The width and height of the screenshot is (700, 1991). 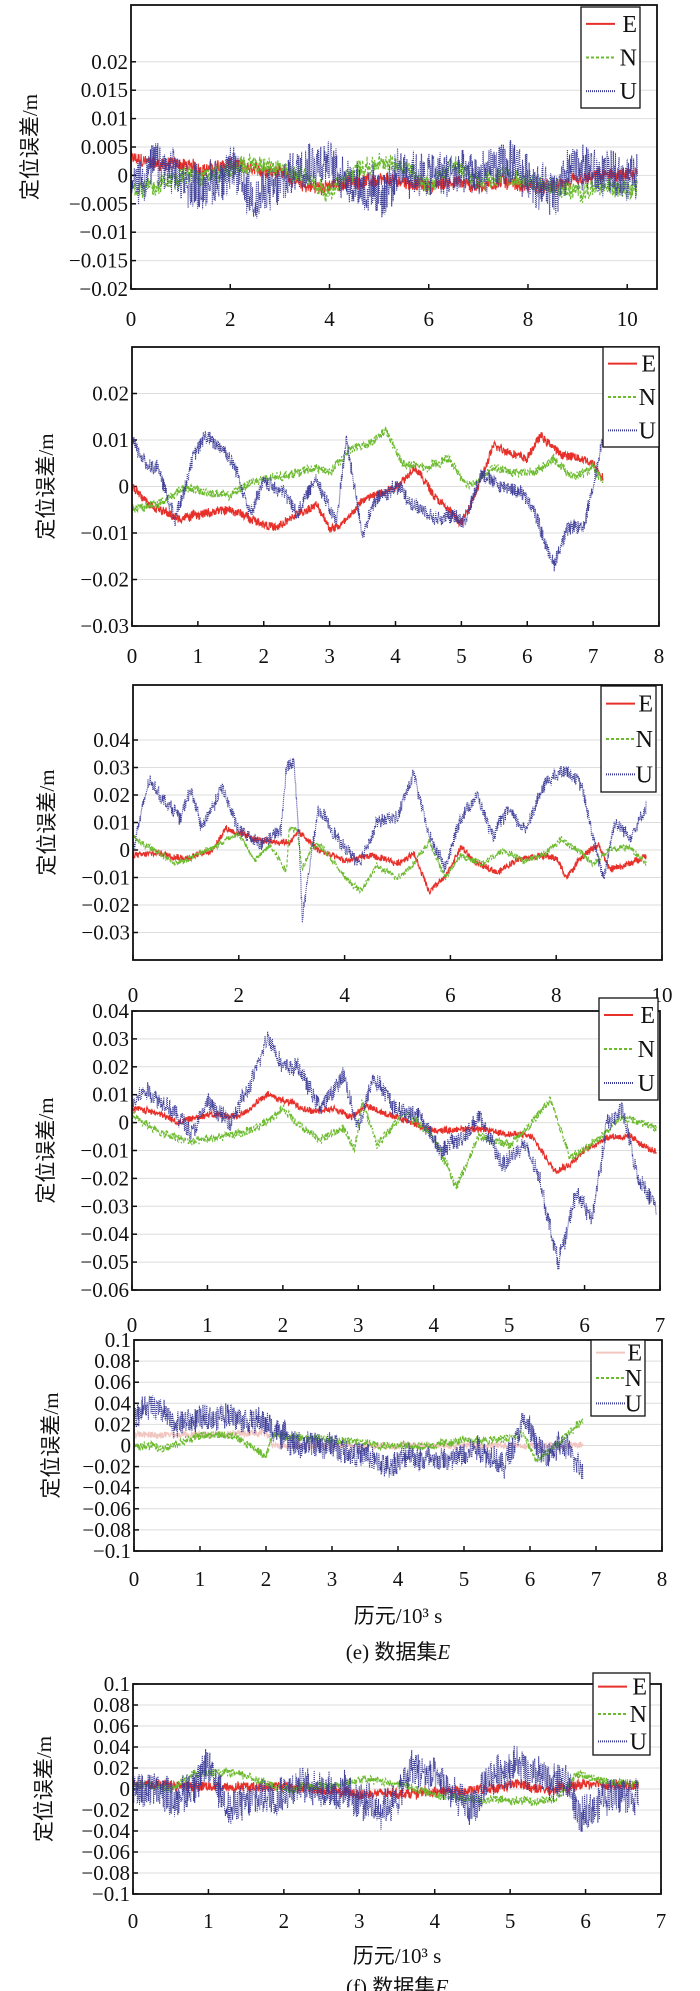 What do you see at coordinates (392, 1652) in the screenshot?
I see `caption-prefix: (e) 数据集` at bounding box center [392, 1652].